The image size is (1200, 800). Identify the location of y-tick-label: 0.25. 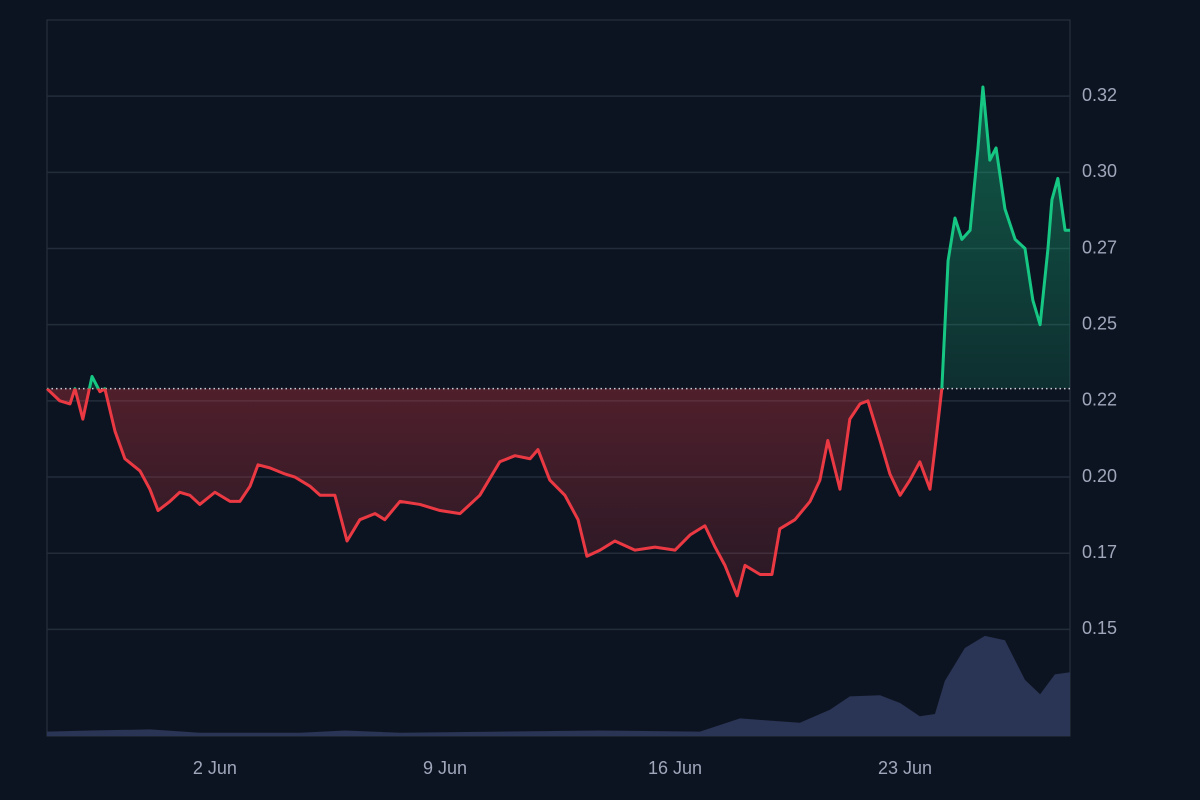
(1099, 323).